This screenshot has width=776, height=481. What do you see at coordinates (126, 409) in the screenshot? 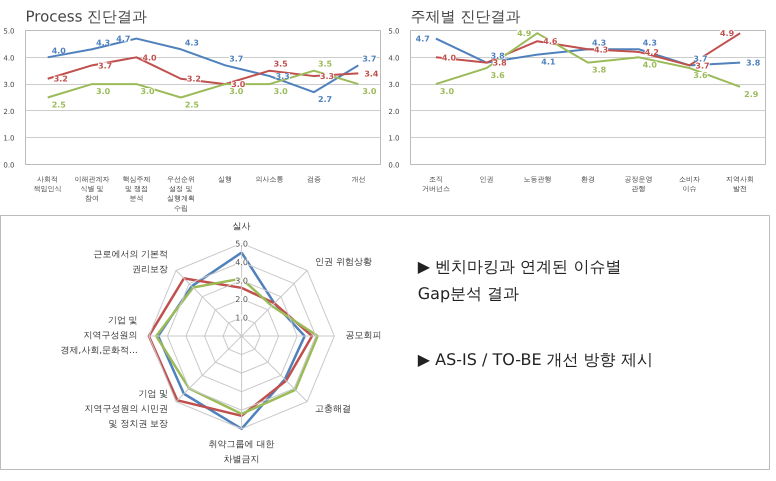
I see `spoke-label: 기업 및 지역구성원의 시민권 및 정치권 보장` at bounding box center [126, 409].